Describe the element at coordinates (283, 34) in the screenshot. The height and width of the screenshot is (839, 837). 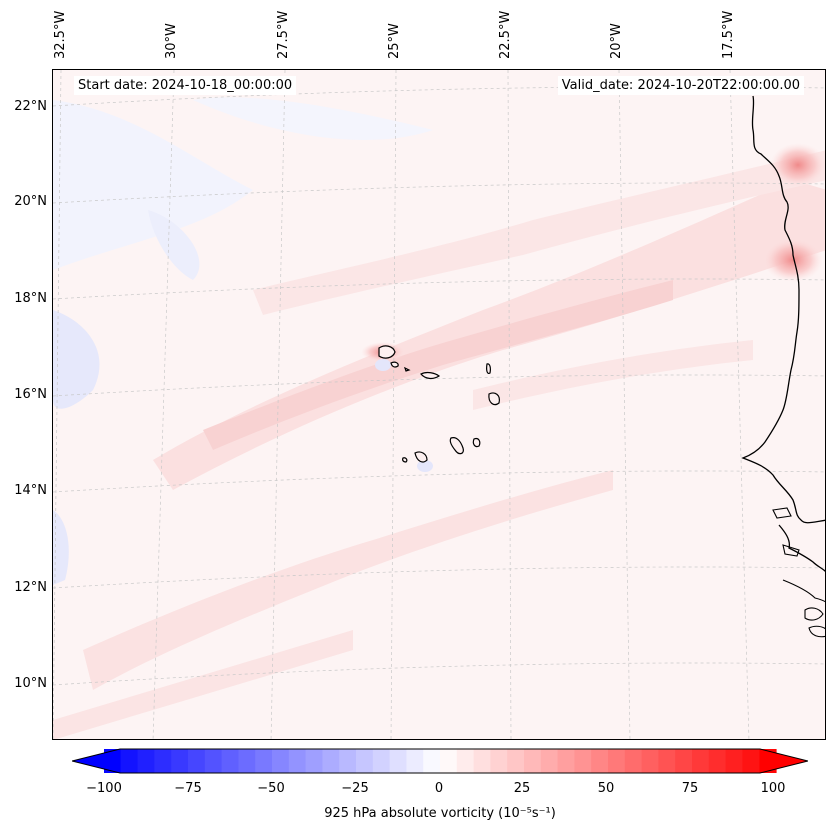
I see `lon-label: 27.5°W` at that location.